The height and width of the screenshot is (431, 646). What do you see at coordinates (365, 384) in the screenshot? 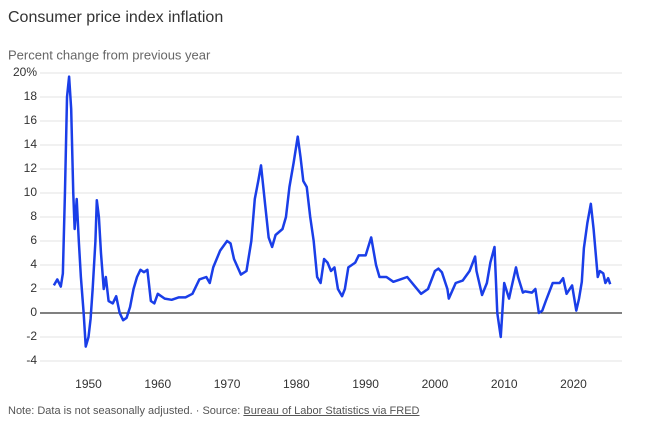
I see `x-tick-label: 1990` at bounding box center [365, 384].